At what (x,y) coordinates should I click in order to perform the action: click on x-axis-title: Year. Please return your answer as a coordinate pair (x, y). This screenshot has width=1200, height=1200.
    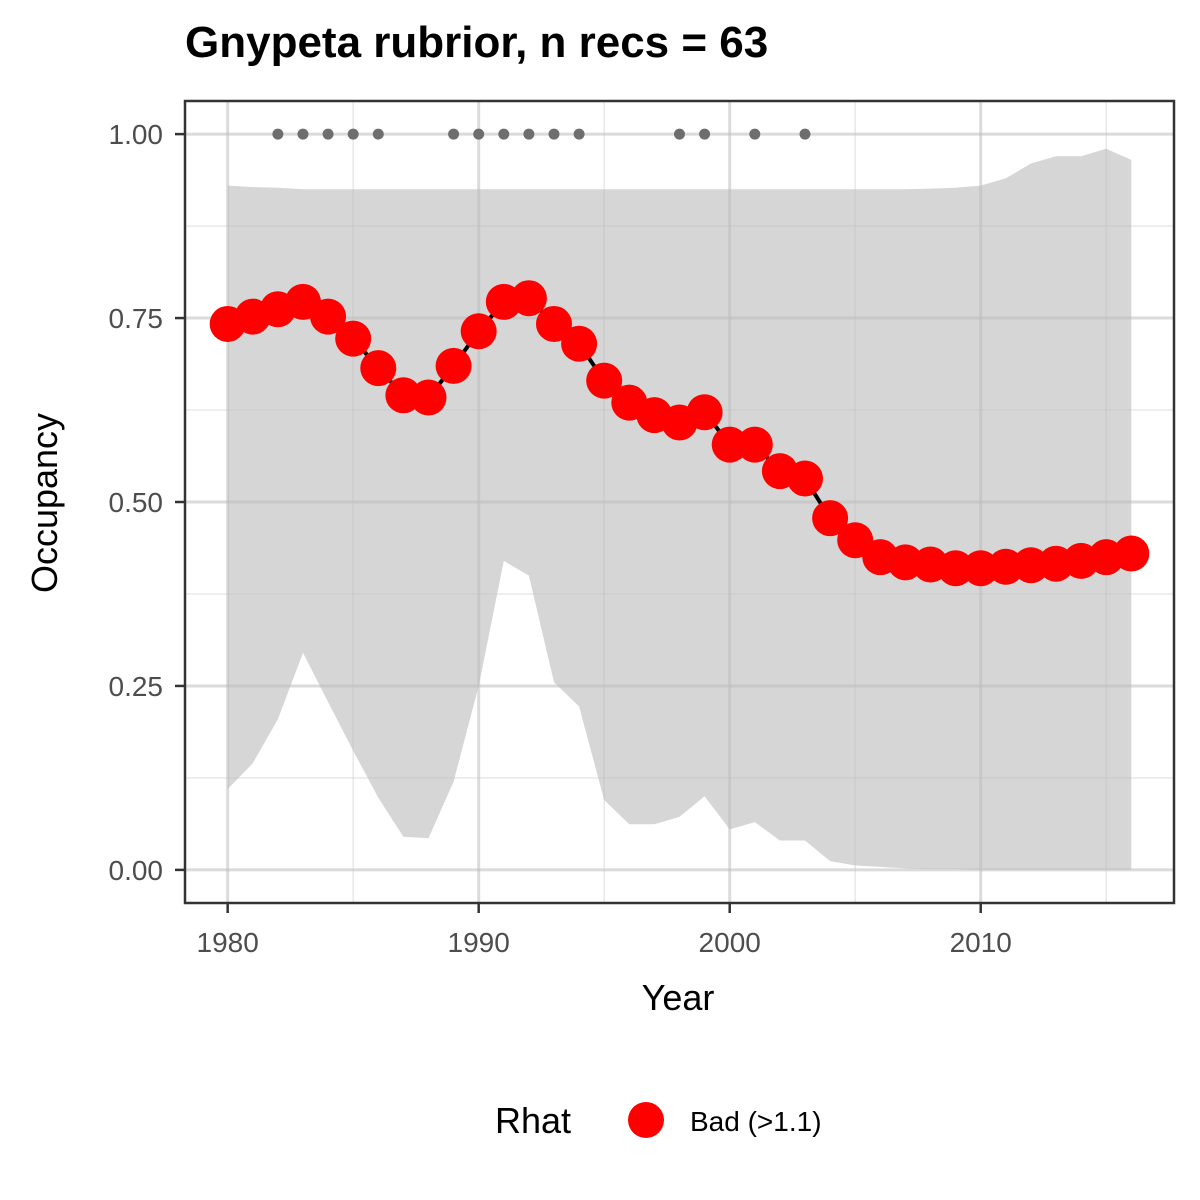
    Looking at the image, I should click on (678, 997).